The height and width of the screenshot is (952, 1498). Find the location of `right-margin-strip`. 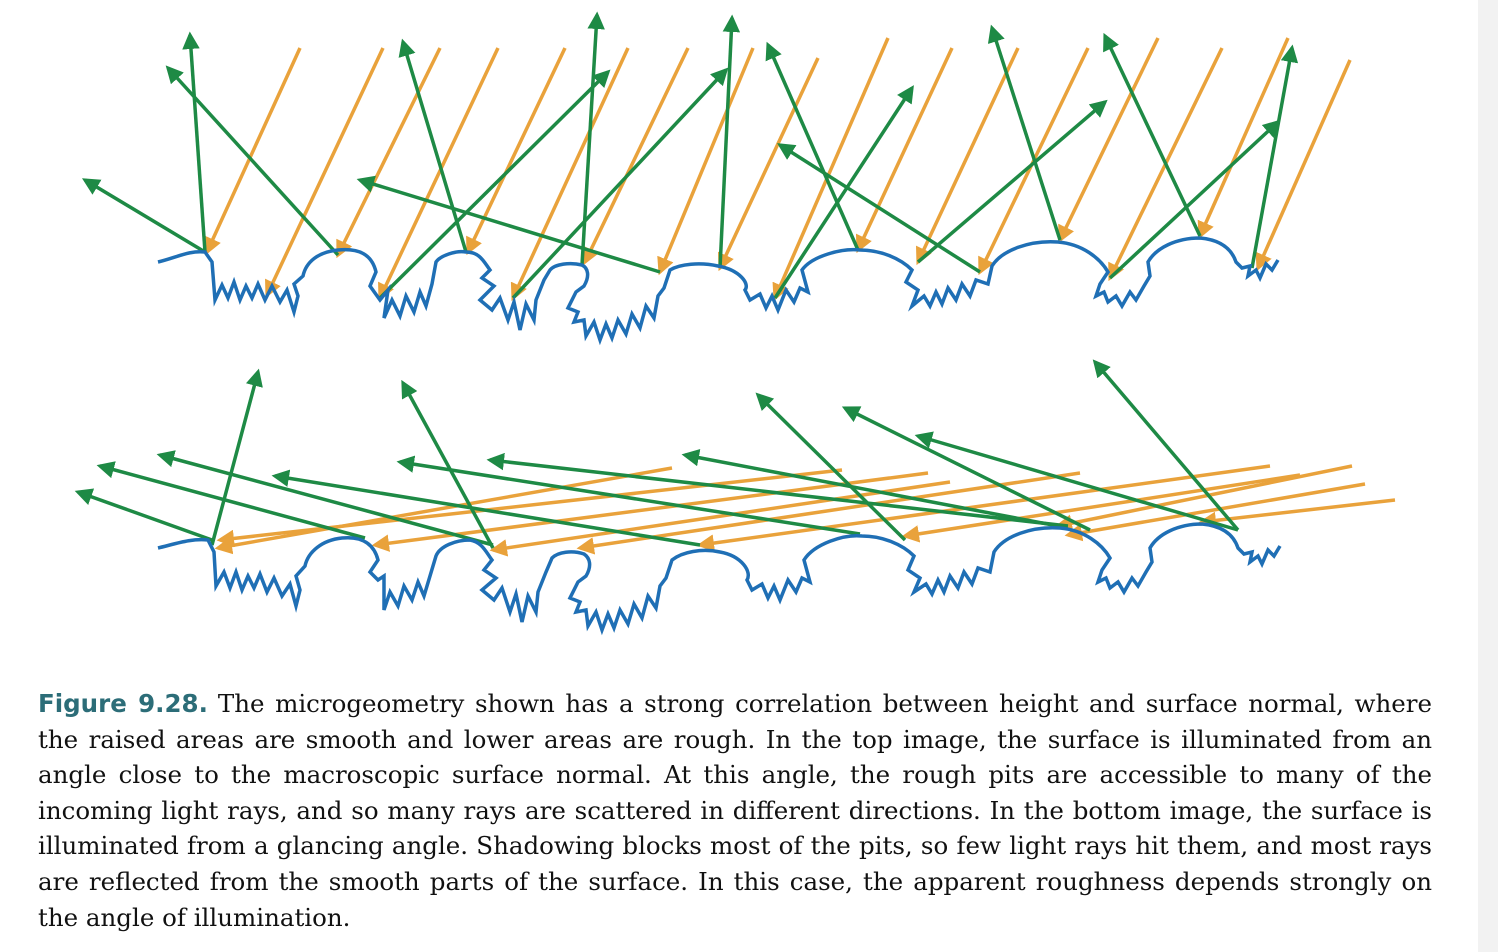

right-margin-strip is located at coordinates (1488, 476).